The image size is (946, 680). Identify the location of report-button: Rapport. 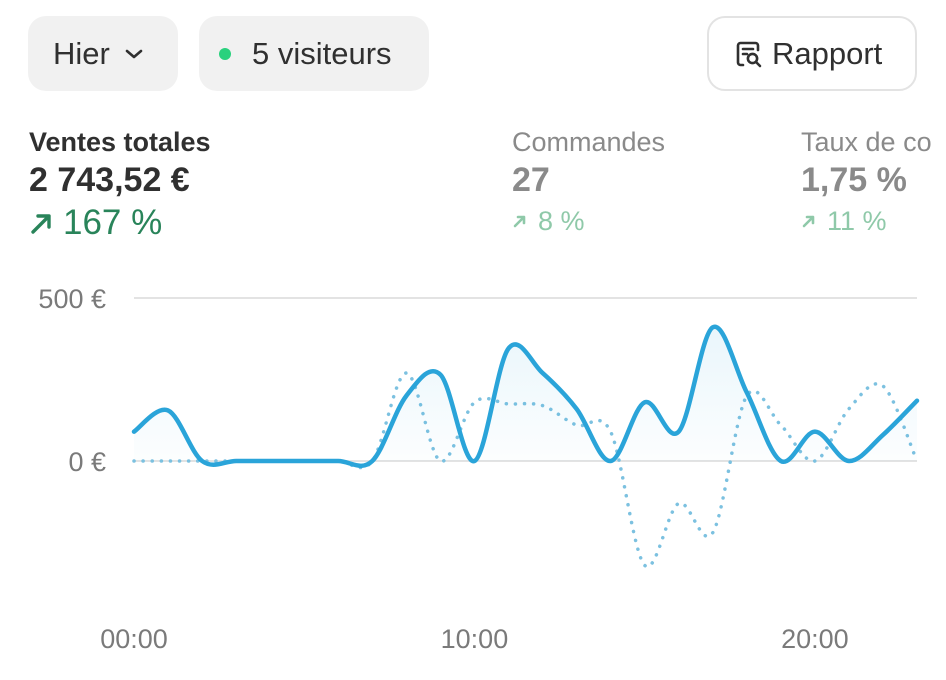
(812, 53).